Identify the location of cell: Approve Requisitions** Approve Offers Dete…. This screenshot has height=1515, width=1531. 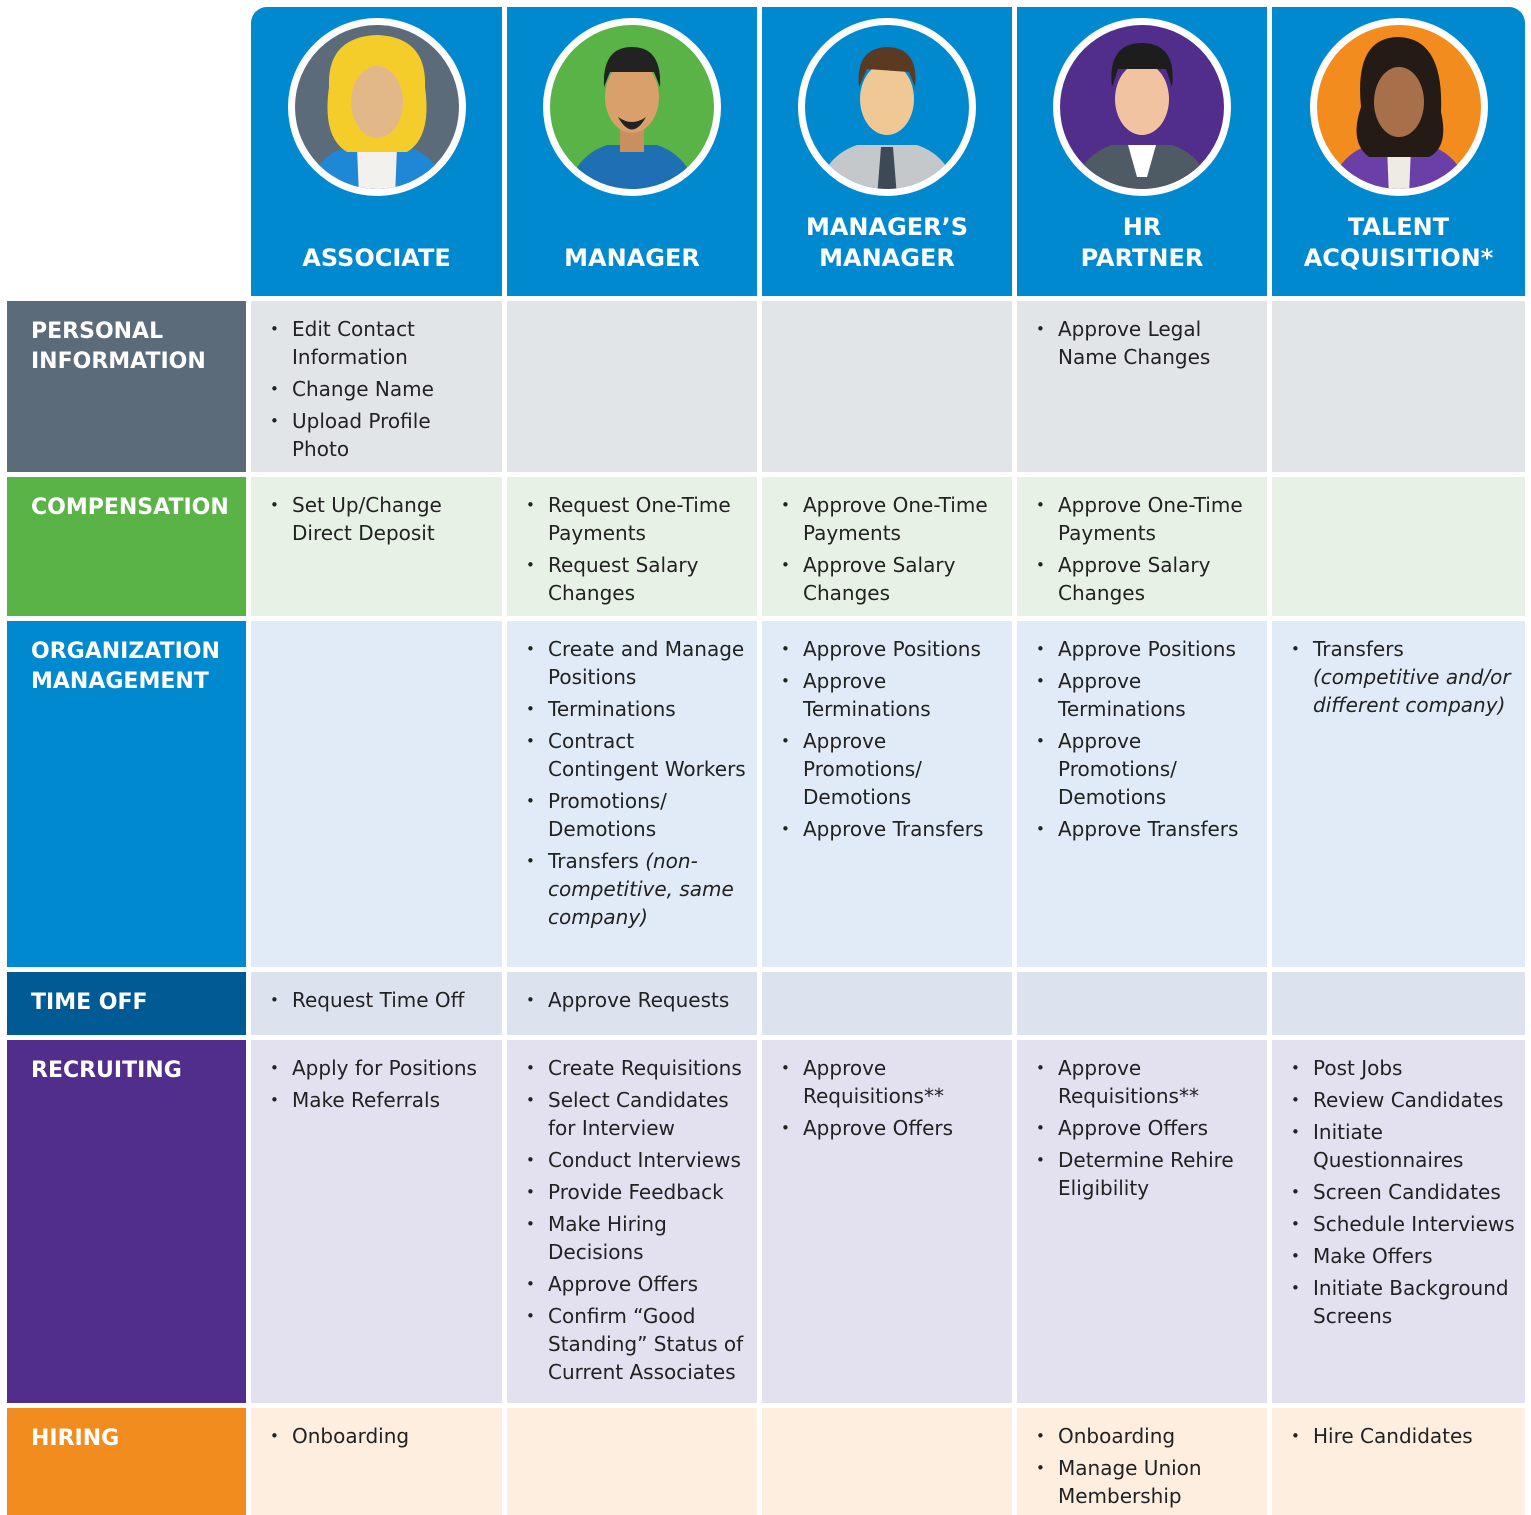
(1142, 1221).